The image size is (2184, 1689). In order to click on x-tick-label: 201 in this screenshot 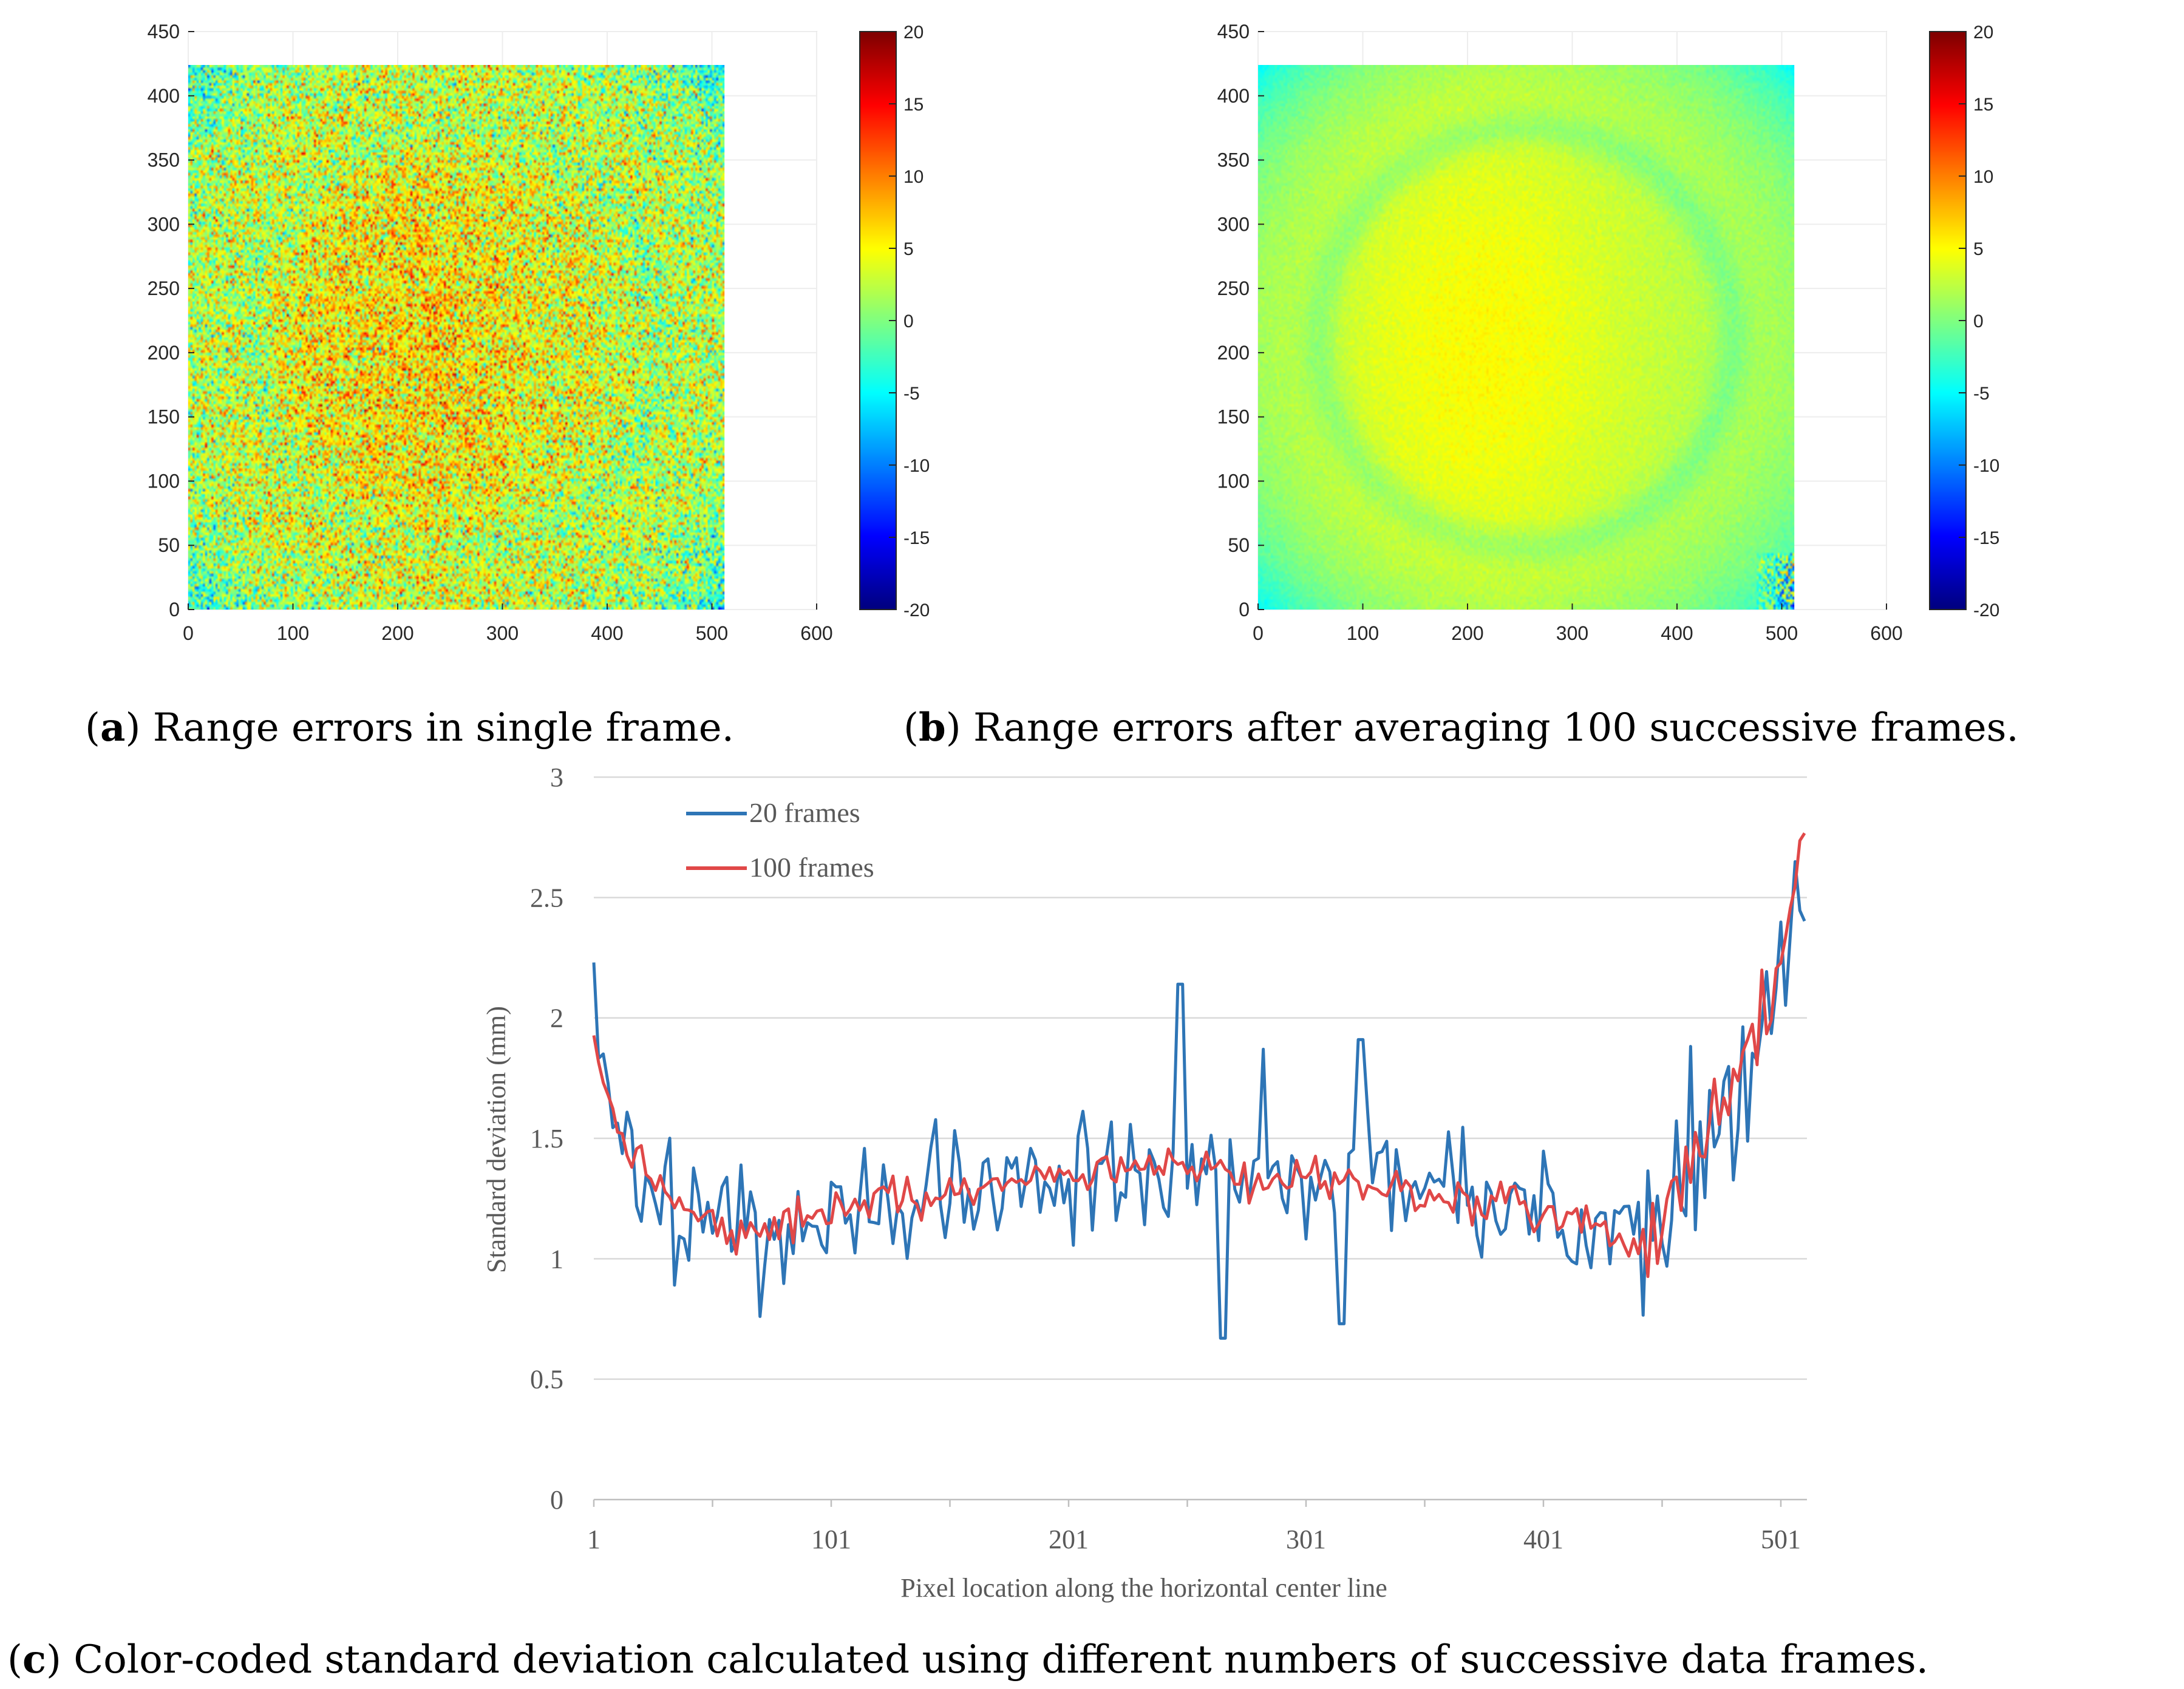, I will do `click(1069, 1539)`.